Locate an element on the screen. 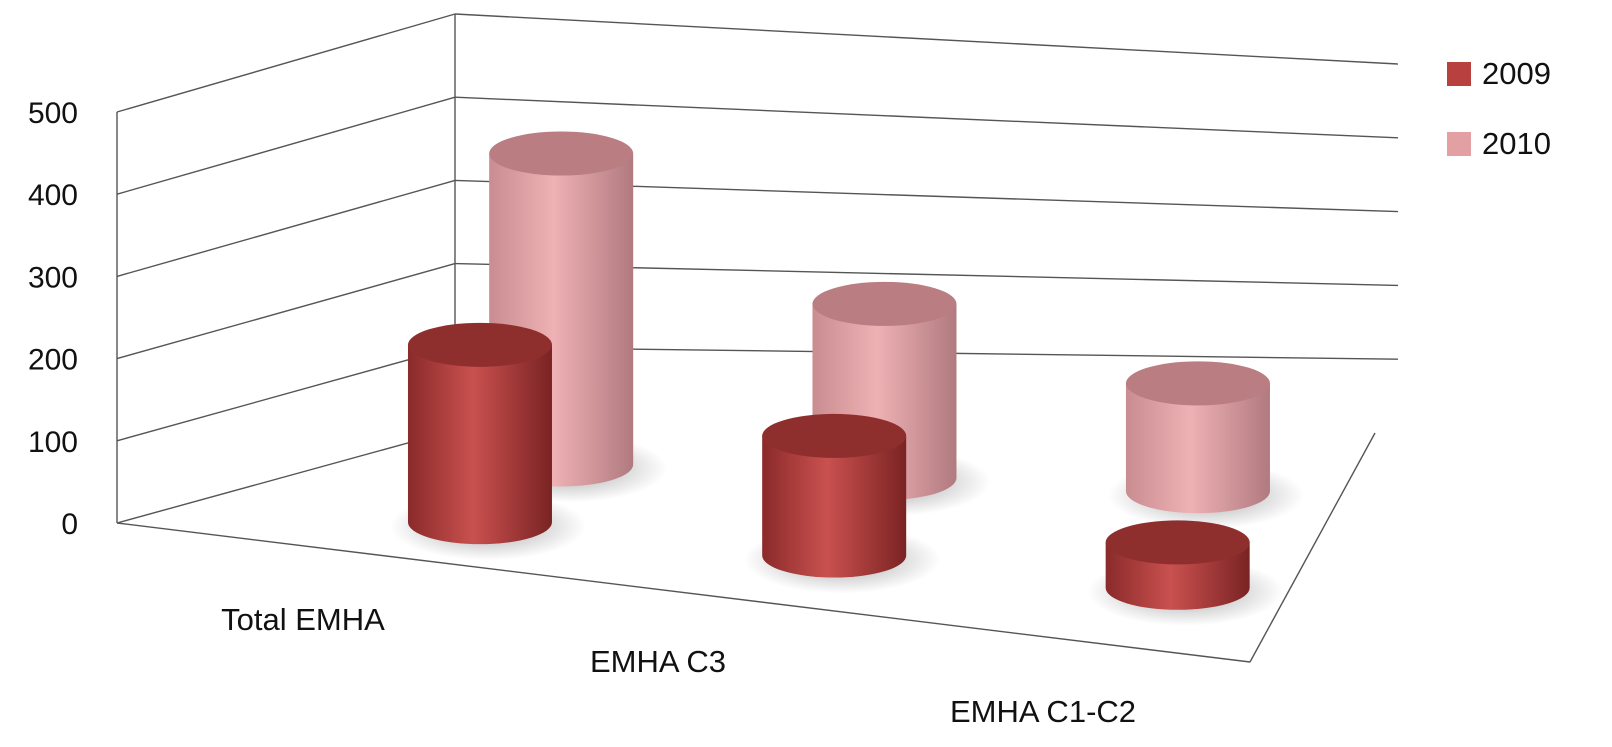 The height and width of the screenshot is (747, 1612). legend-swatch-2009 is located at coordinates (1459, 74).